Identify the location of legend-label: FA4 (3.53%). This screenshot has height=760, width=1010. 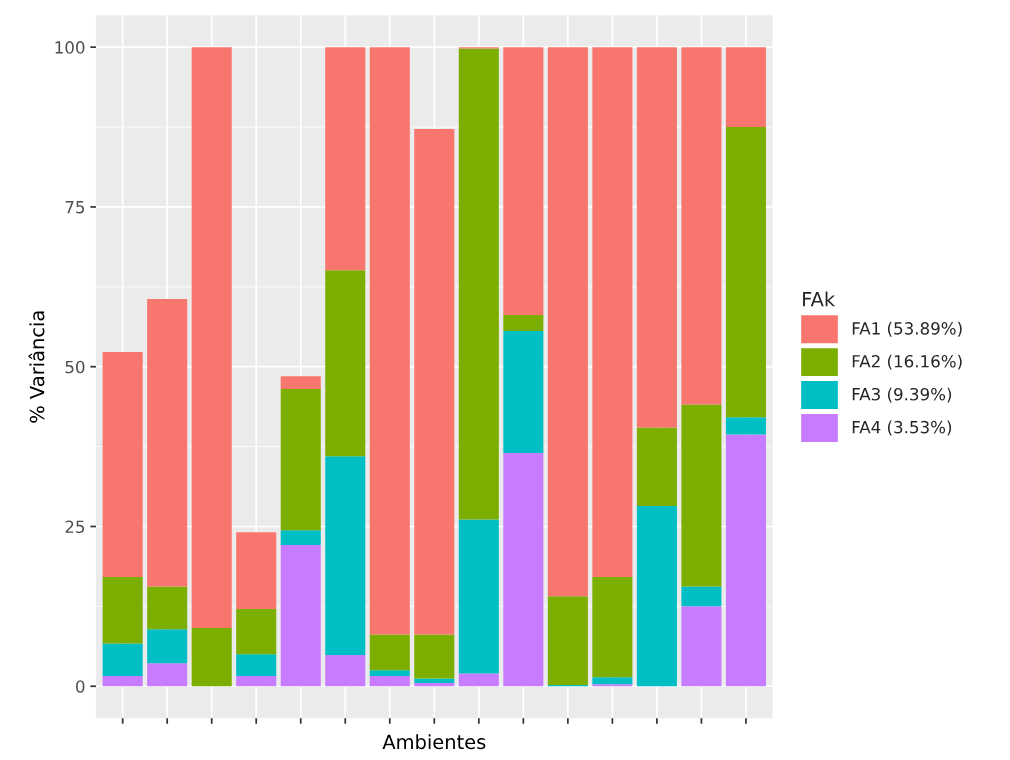
(902, 428).